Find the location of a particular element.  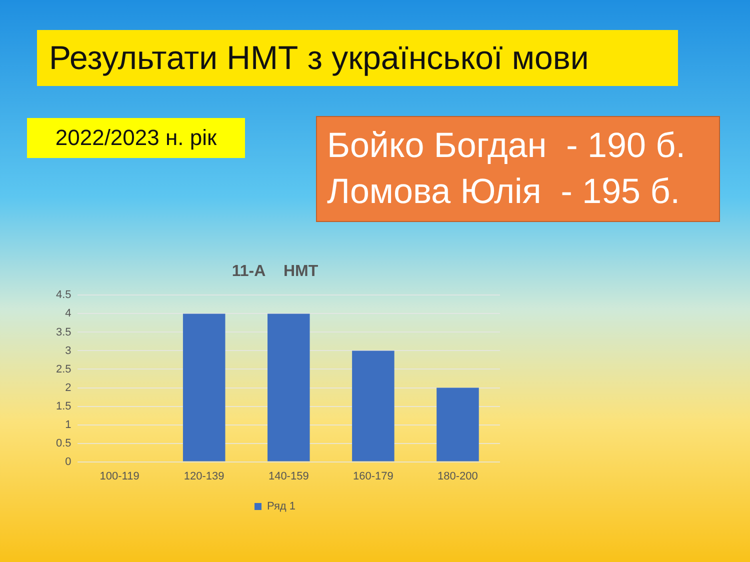

x-tick-label: 120-139 is located at coordinates (204, 476).